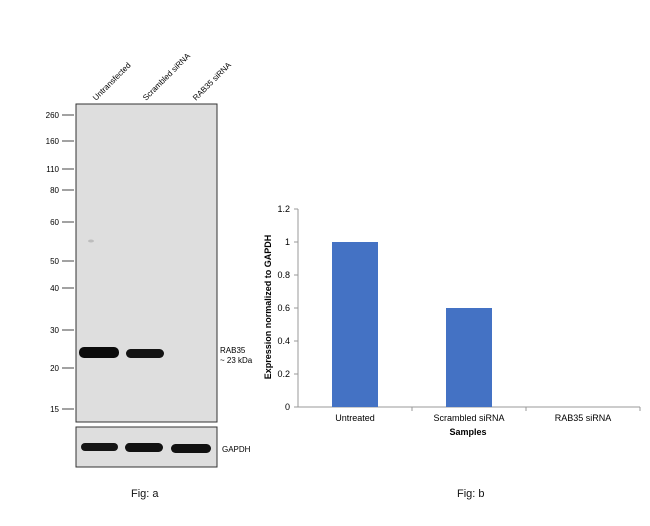  What do you see at coordinates (468, 418) in the screenshot?
I see `x-tick-label: Scrambled siRNA` at bounding box center [468, 418].